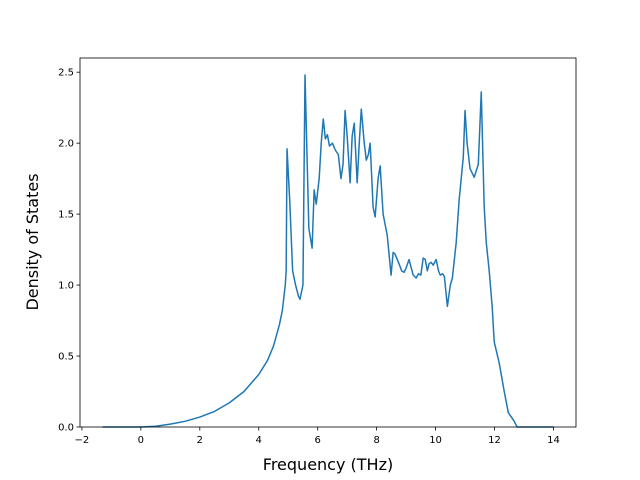 The image size is (640, 480). I want to click on y-axis-label: Density of States, so click(32, 241).